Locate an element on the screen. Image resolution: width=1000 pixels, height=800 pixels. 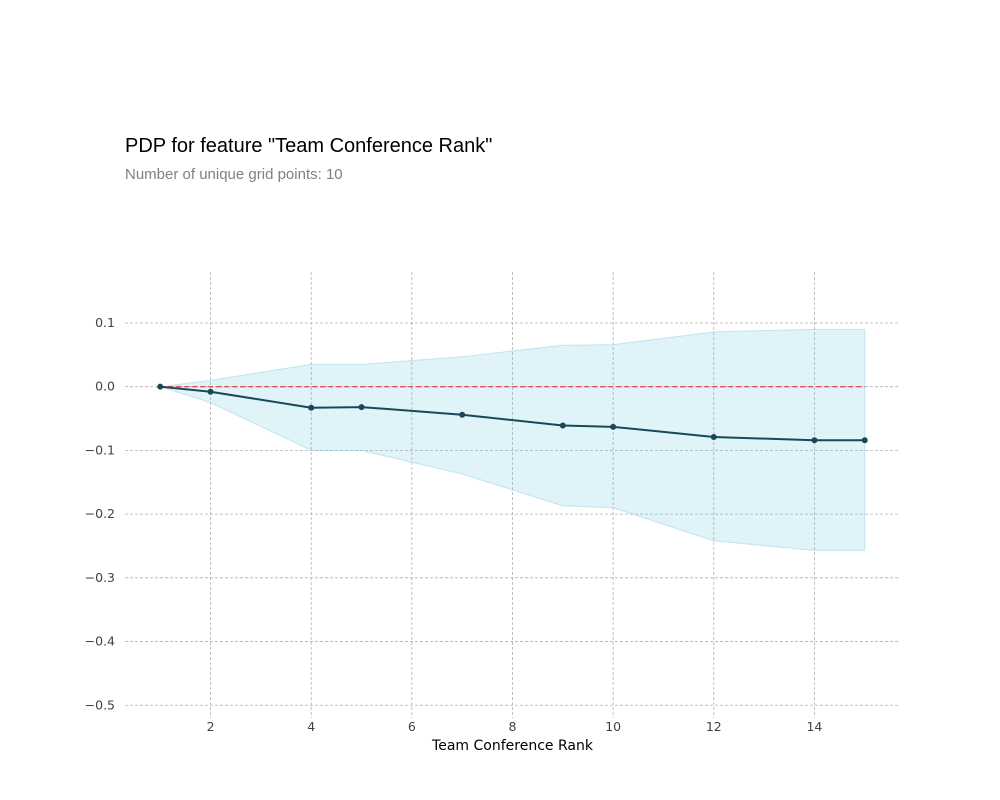
chart-title: PDP for feature "Team Conference Rank" is located at coordinates (309, 146).